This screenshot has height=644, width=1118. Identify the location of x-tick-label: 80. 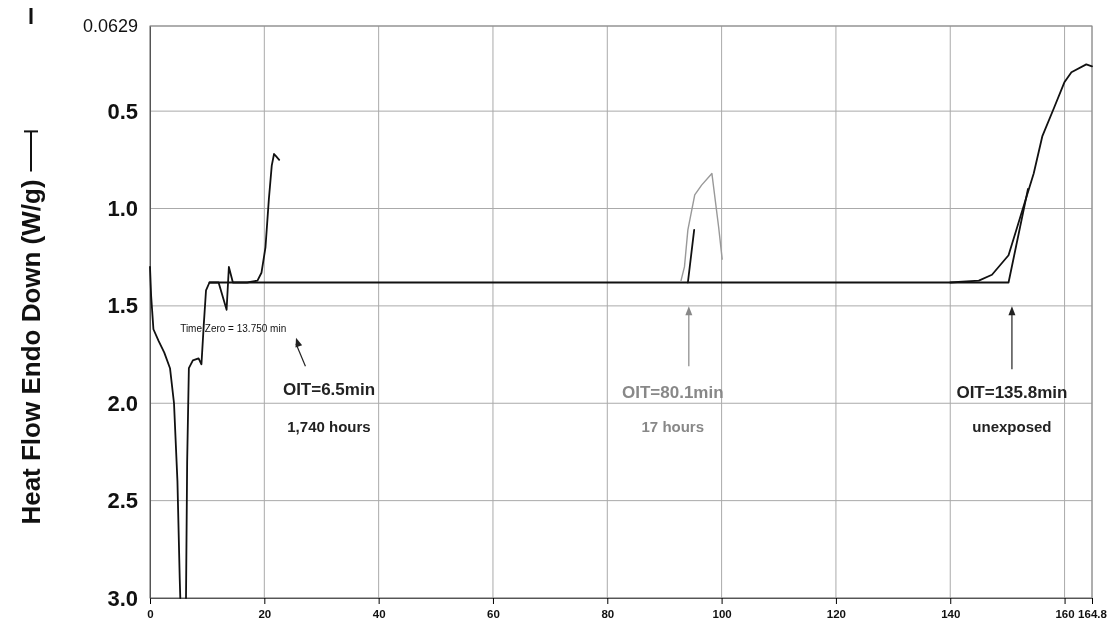
(608, 614).